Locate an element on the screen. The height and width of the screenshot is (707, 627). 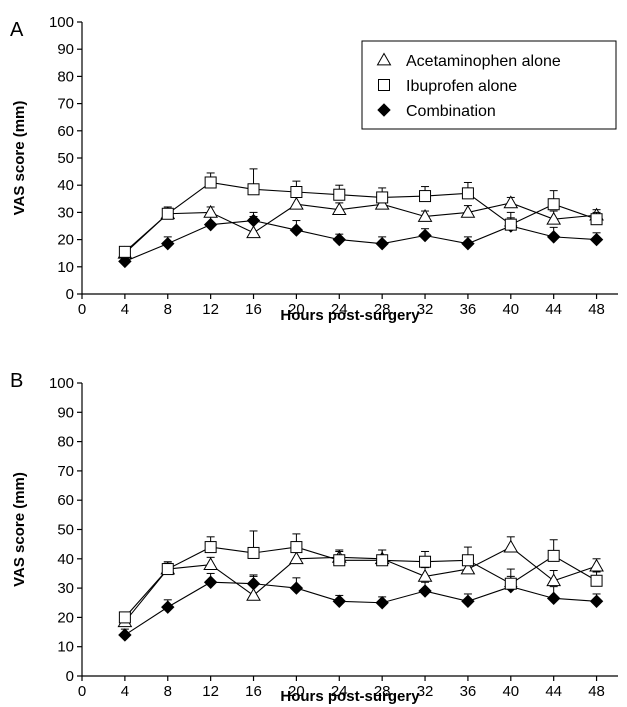
y-tick-label: 90 is located at coordinates (65, 412).